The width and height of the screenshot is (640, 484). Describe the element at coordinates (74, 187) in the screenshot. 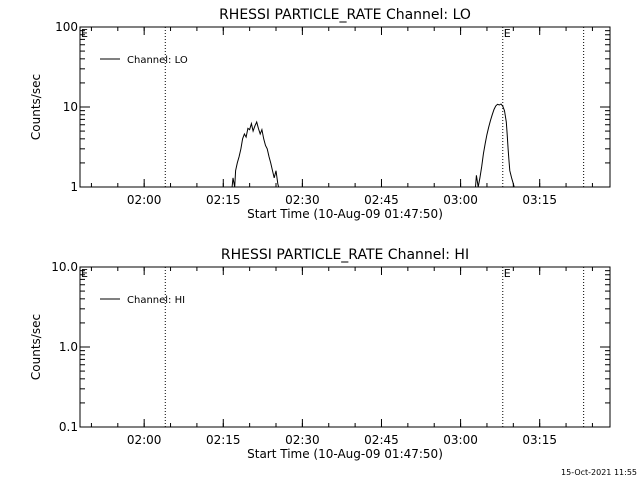

I see `y-tick-label: 1` at that location.